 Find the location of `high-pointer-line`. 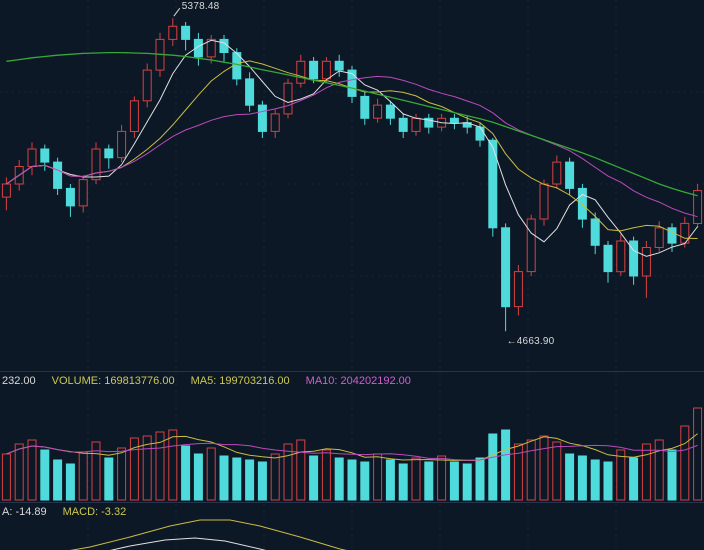

high-pointer-line is located at coordinates (177, 12).